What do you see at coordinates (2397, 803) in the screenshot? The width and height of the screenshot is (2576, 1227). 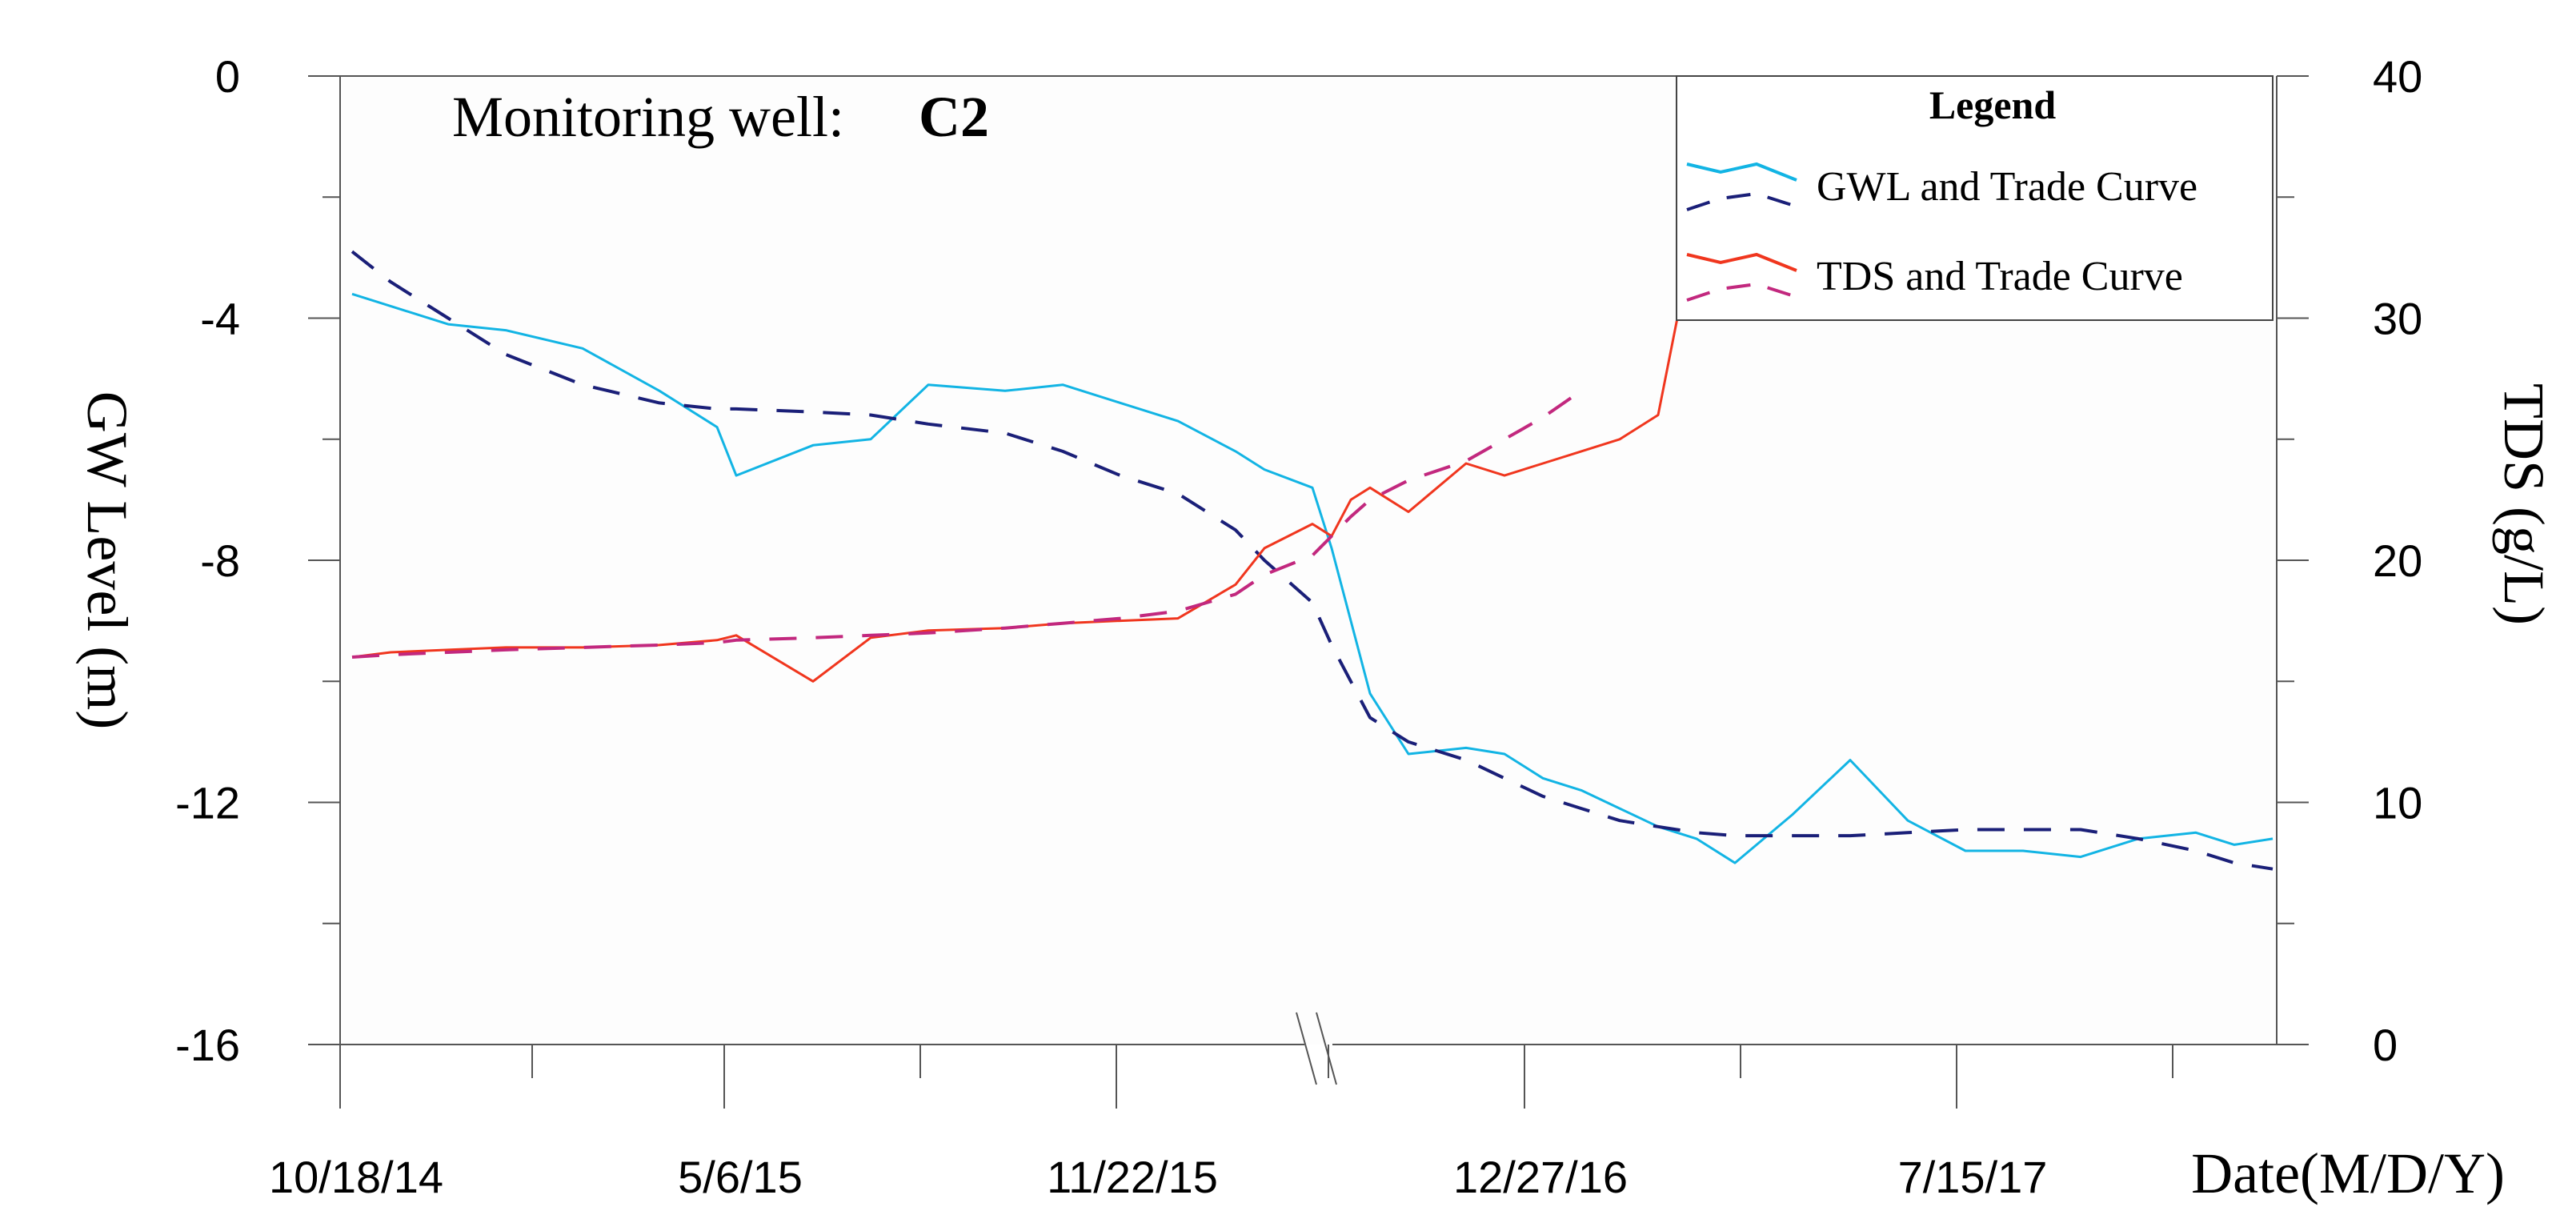 I see `right-tick-label: 10` at bounding box center [2397, 803].